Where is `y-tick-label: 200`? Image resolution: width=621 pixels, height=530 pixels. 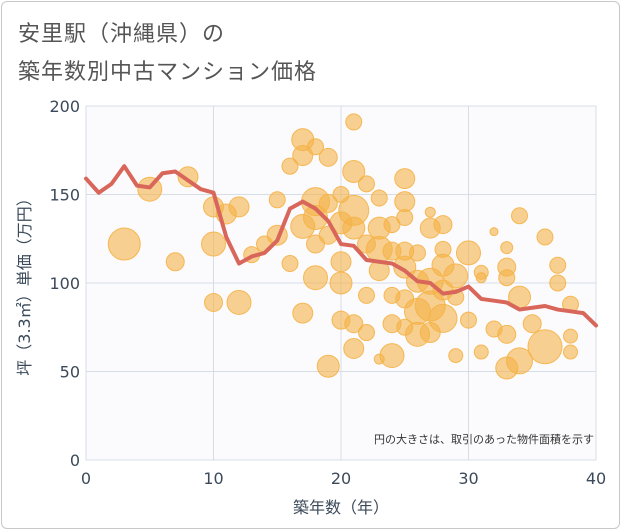 y-tick-label: 200 is located at coordinates (64, 106).